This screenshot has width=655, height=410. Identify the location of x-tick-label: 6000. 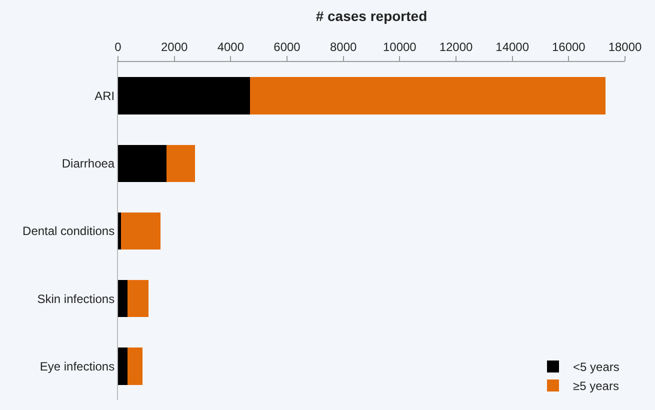
(287, 47).